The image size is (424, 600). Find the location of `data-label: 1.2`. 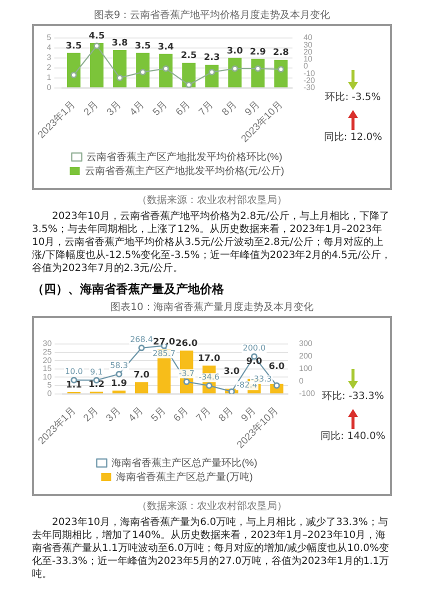

data-label: 1.2 is located at coordinates (96, 385).